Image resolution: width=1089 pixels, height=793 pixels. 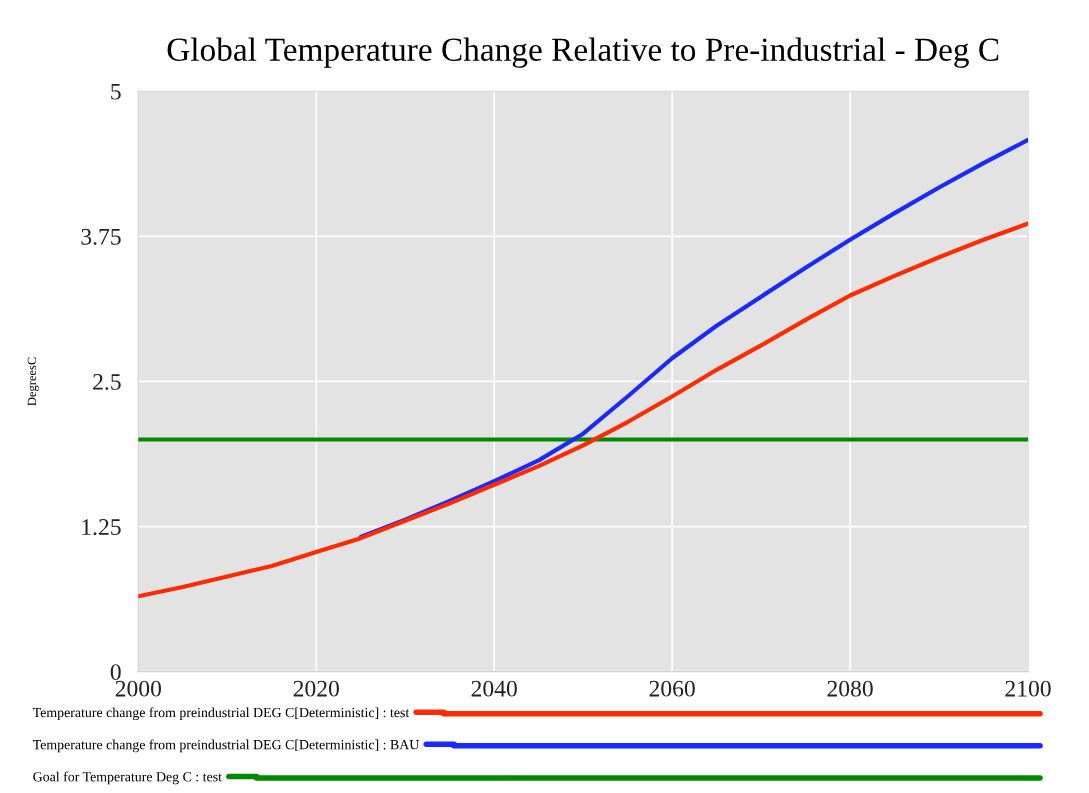 I want to click on legend-label: Goal for Temperature Deg C : test, so click(x=127, y=778).